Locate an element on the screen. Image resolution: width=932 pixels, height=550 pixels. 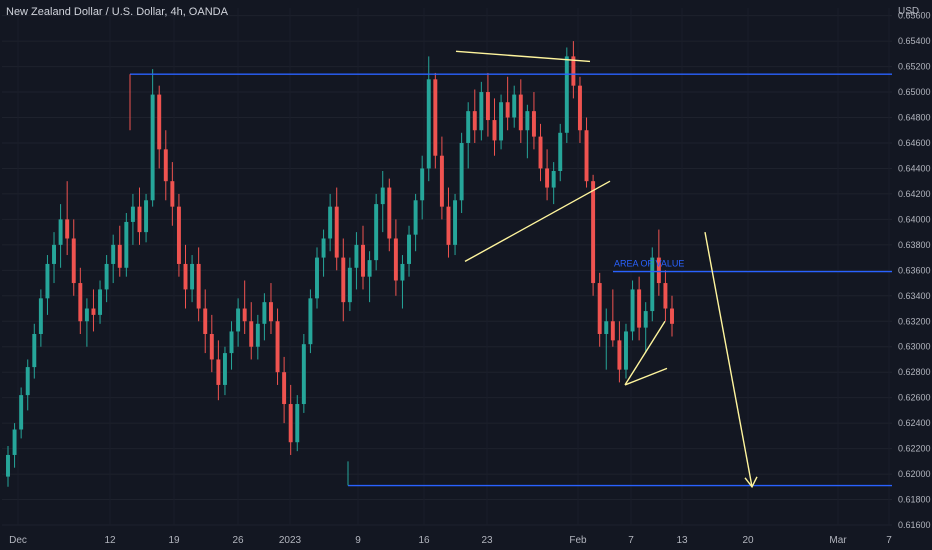
y-tick-label: 0.62400 is located at coordinates (914, 423).